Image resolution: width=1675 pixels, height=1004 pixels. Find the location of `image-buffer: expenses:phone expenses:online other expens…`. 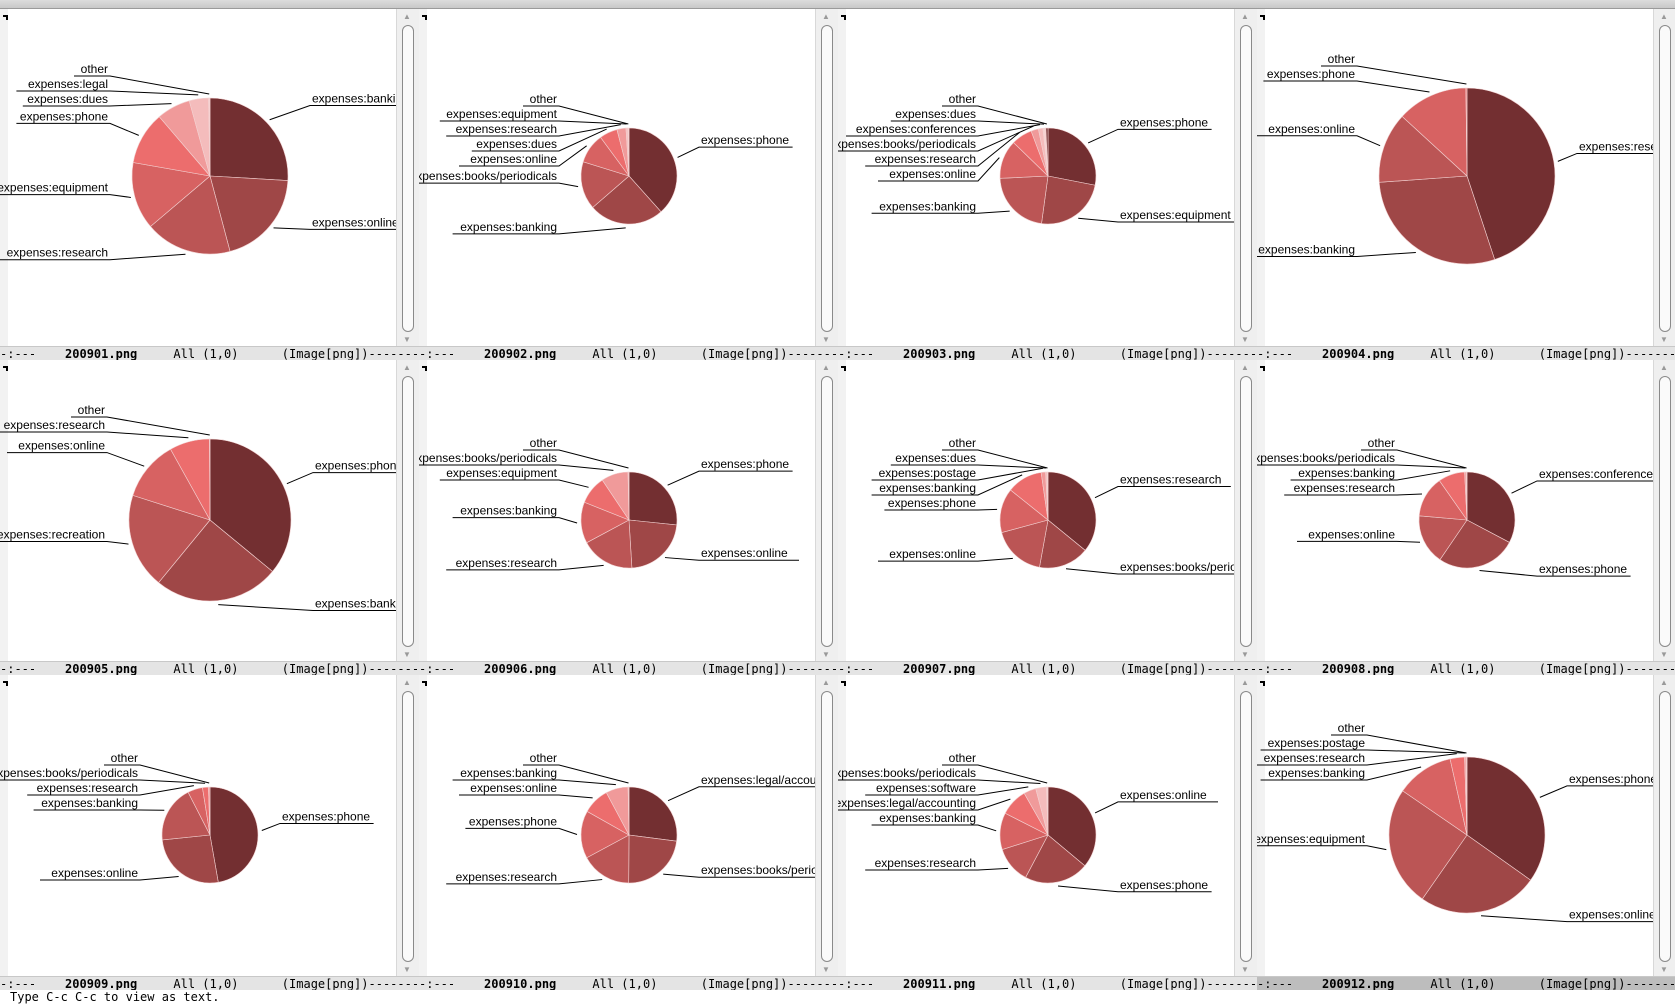

image-buffer: expenses:phone expenses:online other expens… is located at coordinates (1466, 825).